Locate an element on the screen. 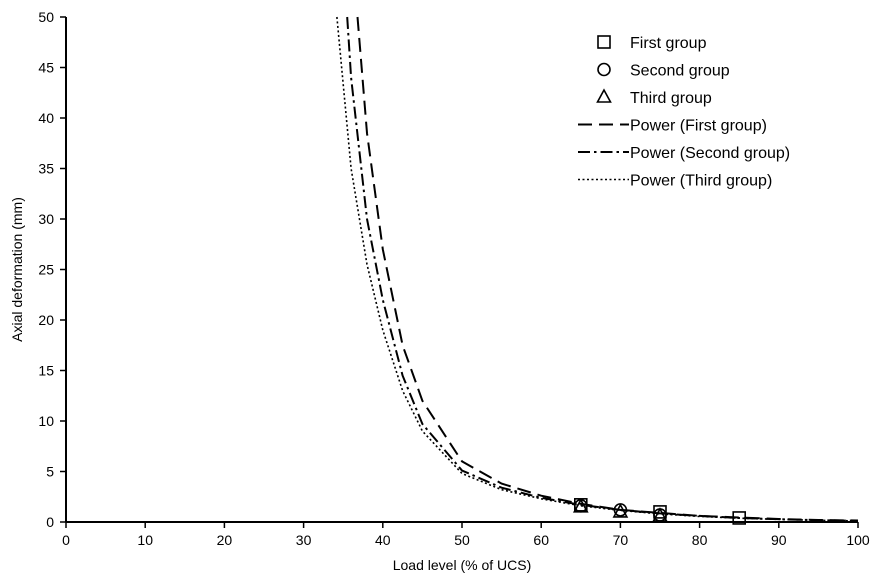 This screenshot has height=577, width=873. x-tick-label: 10 is located at coordinates (145, 540).